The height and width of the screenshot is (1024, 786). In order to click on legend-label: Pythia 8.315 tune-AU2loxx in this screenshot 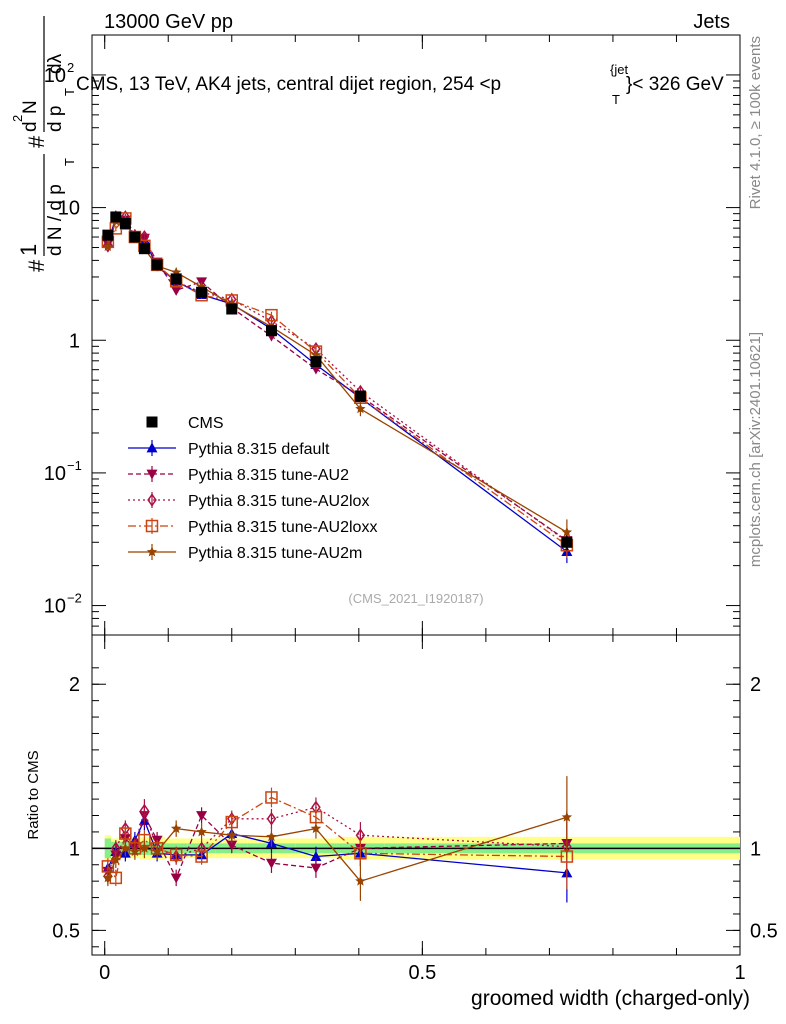, I will do `click(282, 527)`.